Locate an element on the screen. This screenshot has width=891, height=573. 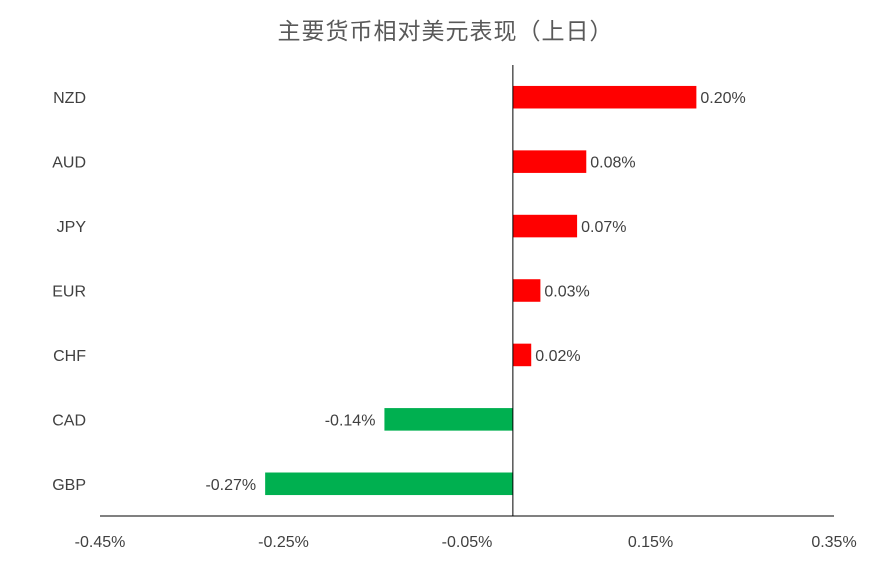
bar-eur is located at coordinates (526, 290).